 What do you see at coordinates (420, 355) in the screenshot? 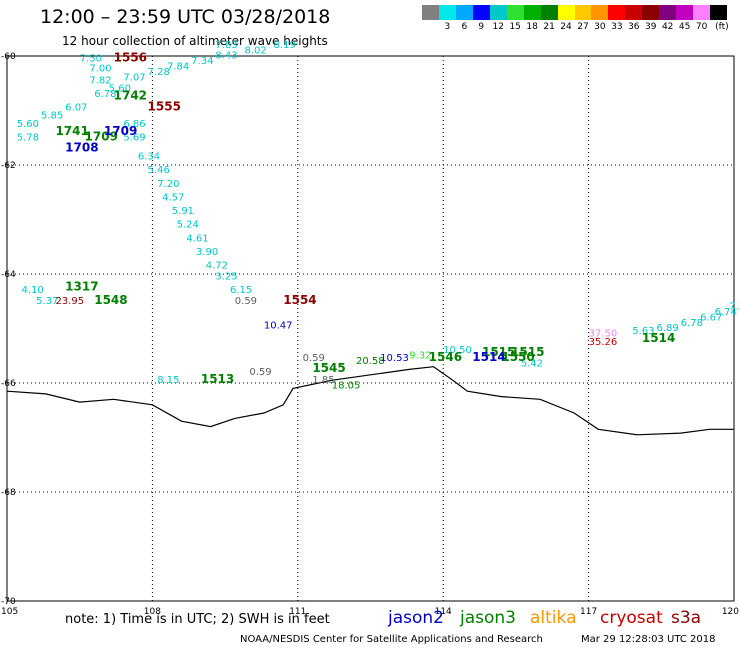
I see `wave-height-label: 9.32` at bounding box center [420, 355].